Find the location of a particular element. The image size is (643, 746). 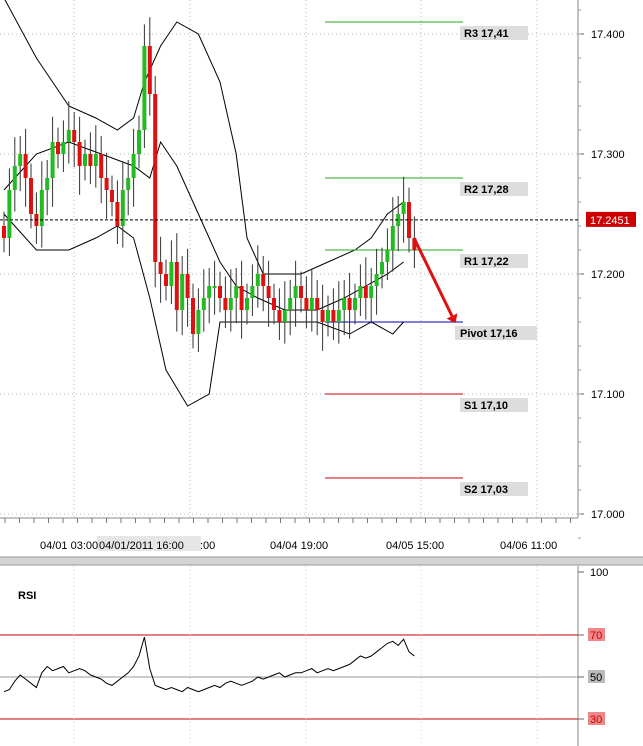

current-price-tag is located at coordinates (611, 219).